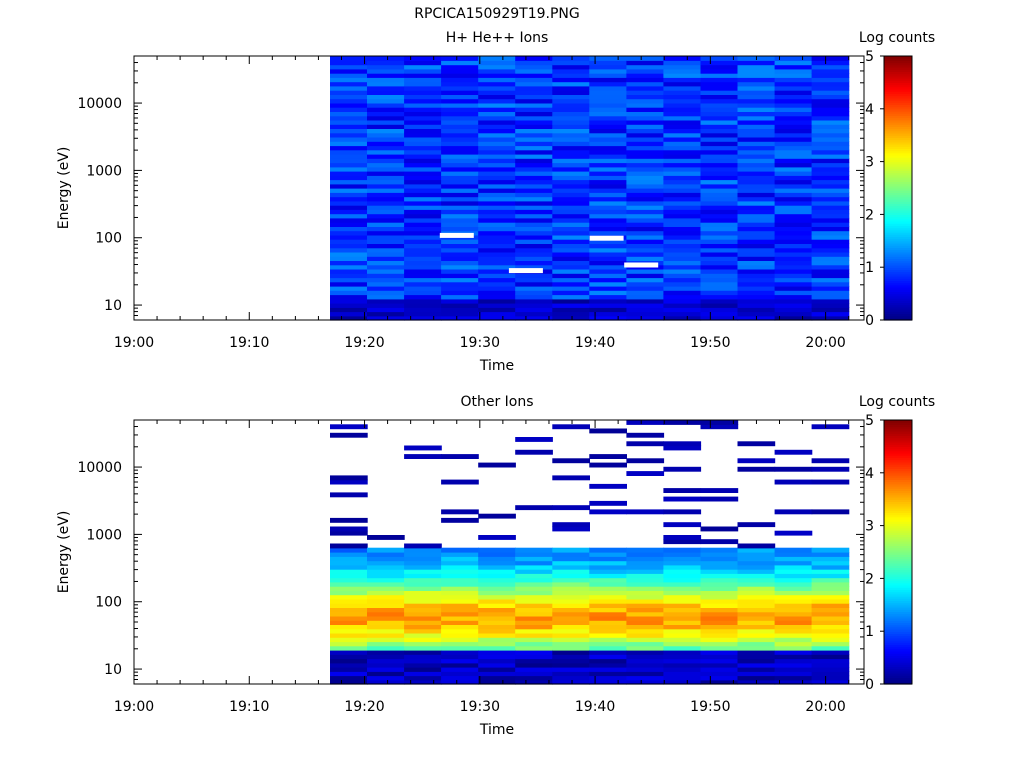 Image resolution: width=1024 pixels, height=768 pixels. What do you see at coordinates (480, 707) in the screenshot?
I see `x-tick-label: 19:30` at bounding box center [480, 707].